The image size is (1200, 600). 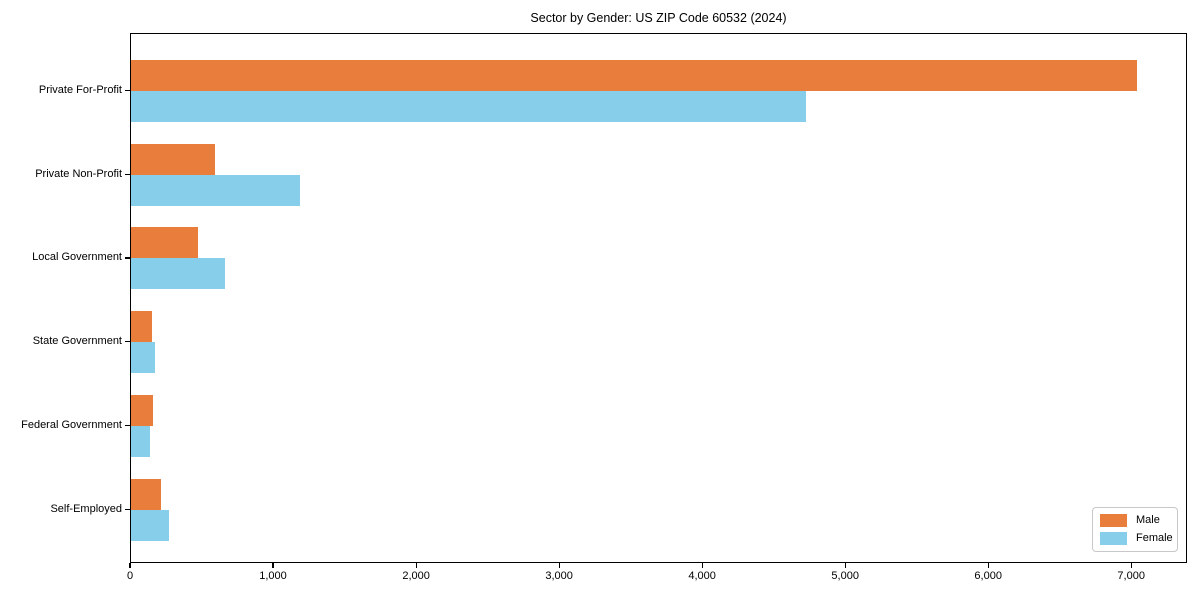 I want to click on y-axis-label-private-for-profit: Private For-Profit, so click(x=80, y=90).